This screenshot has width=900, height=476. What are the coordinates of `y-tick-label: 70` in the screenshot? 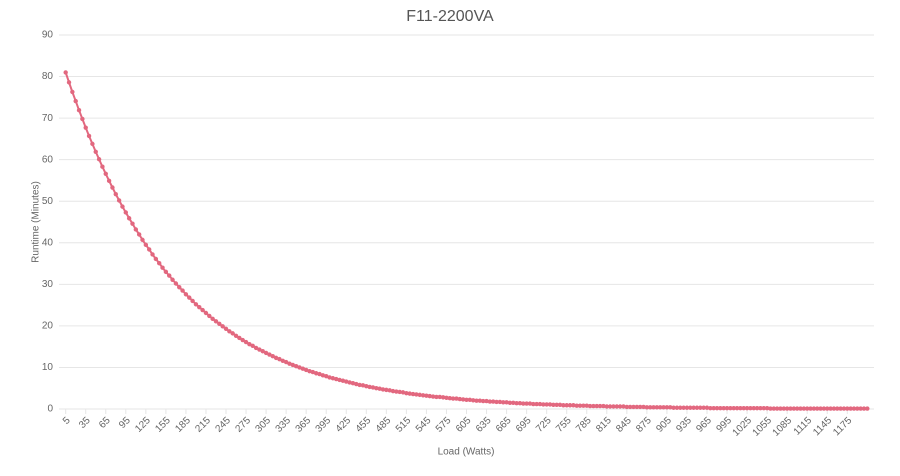 It's located at (48, 118).